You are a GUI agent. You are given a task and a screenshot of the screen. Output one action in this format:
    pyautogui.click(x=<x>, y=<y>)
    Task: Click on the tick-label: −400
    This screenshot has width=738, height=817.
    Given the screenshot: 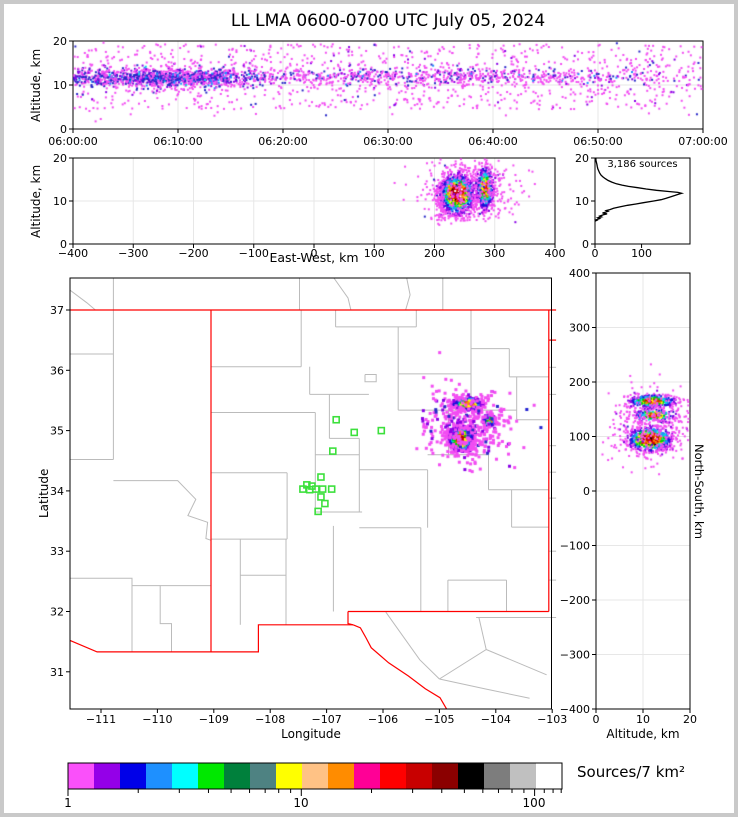 What is the action you would take?
    pyautogui.click(x=575, y=709)
    